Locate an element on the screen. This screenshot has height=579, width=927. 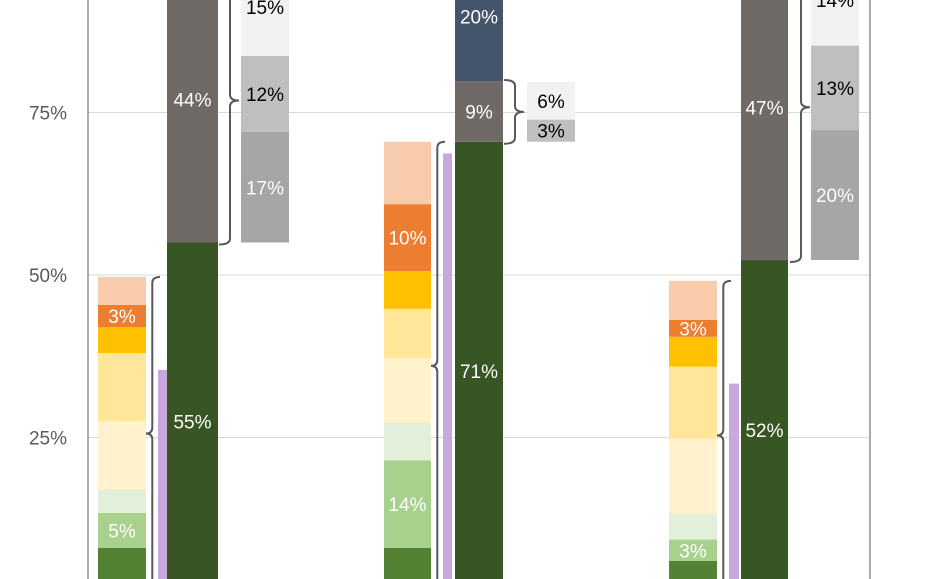
data-label: 9% is located at coordinates (479, 113).